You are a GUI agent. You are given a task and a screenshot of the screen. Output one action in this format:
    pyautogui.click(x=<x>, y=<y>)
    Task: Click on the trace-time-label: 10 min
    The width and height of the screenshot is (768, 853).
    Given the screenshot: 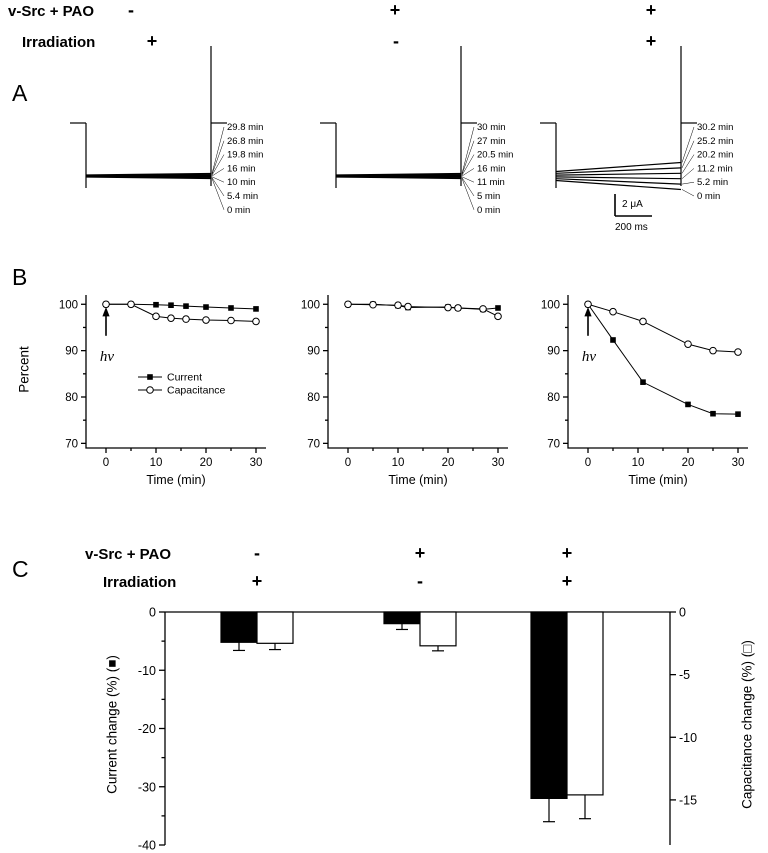 What is the action you would take?
    pyautogui.click(x=241, y=182)
    